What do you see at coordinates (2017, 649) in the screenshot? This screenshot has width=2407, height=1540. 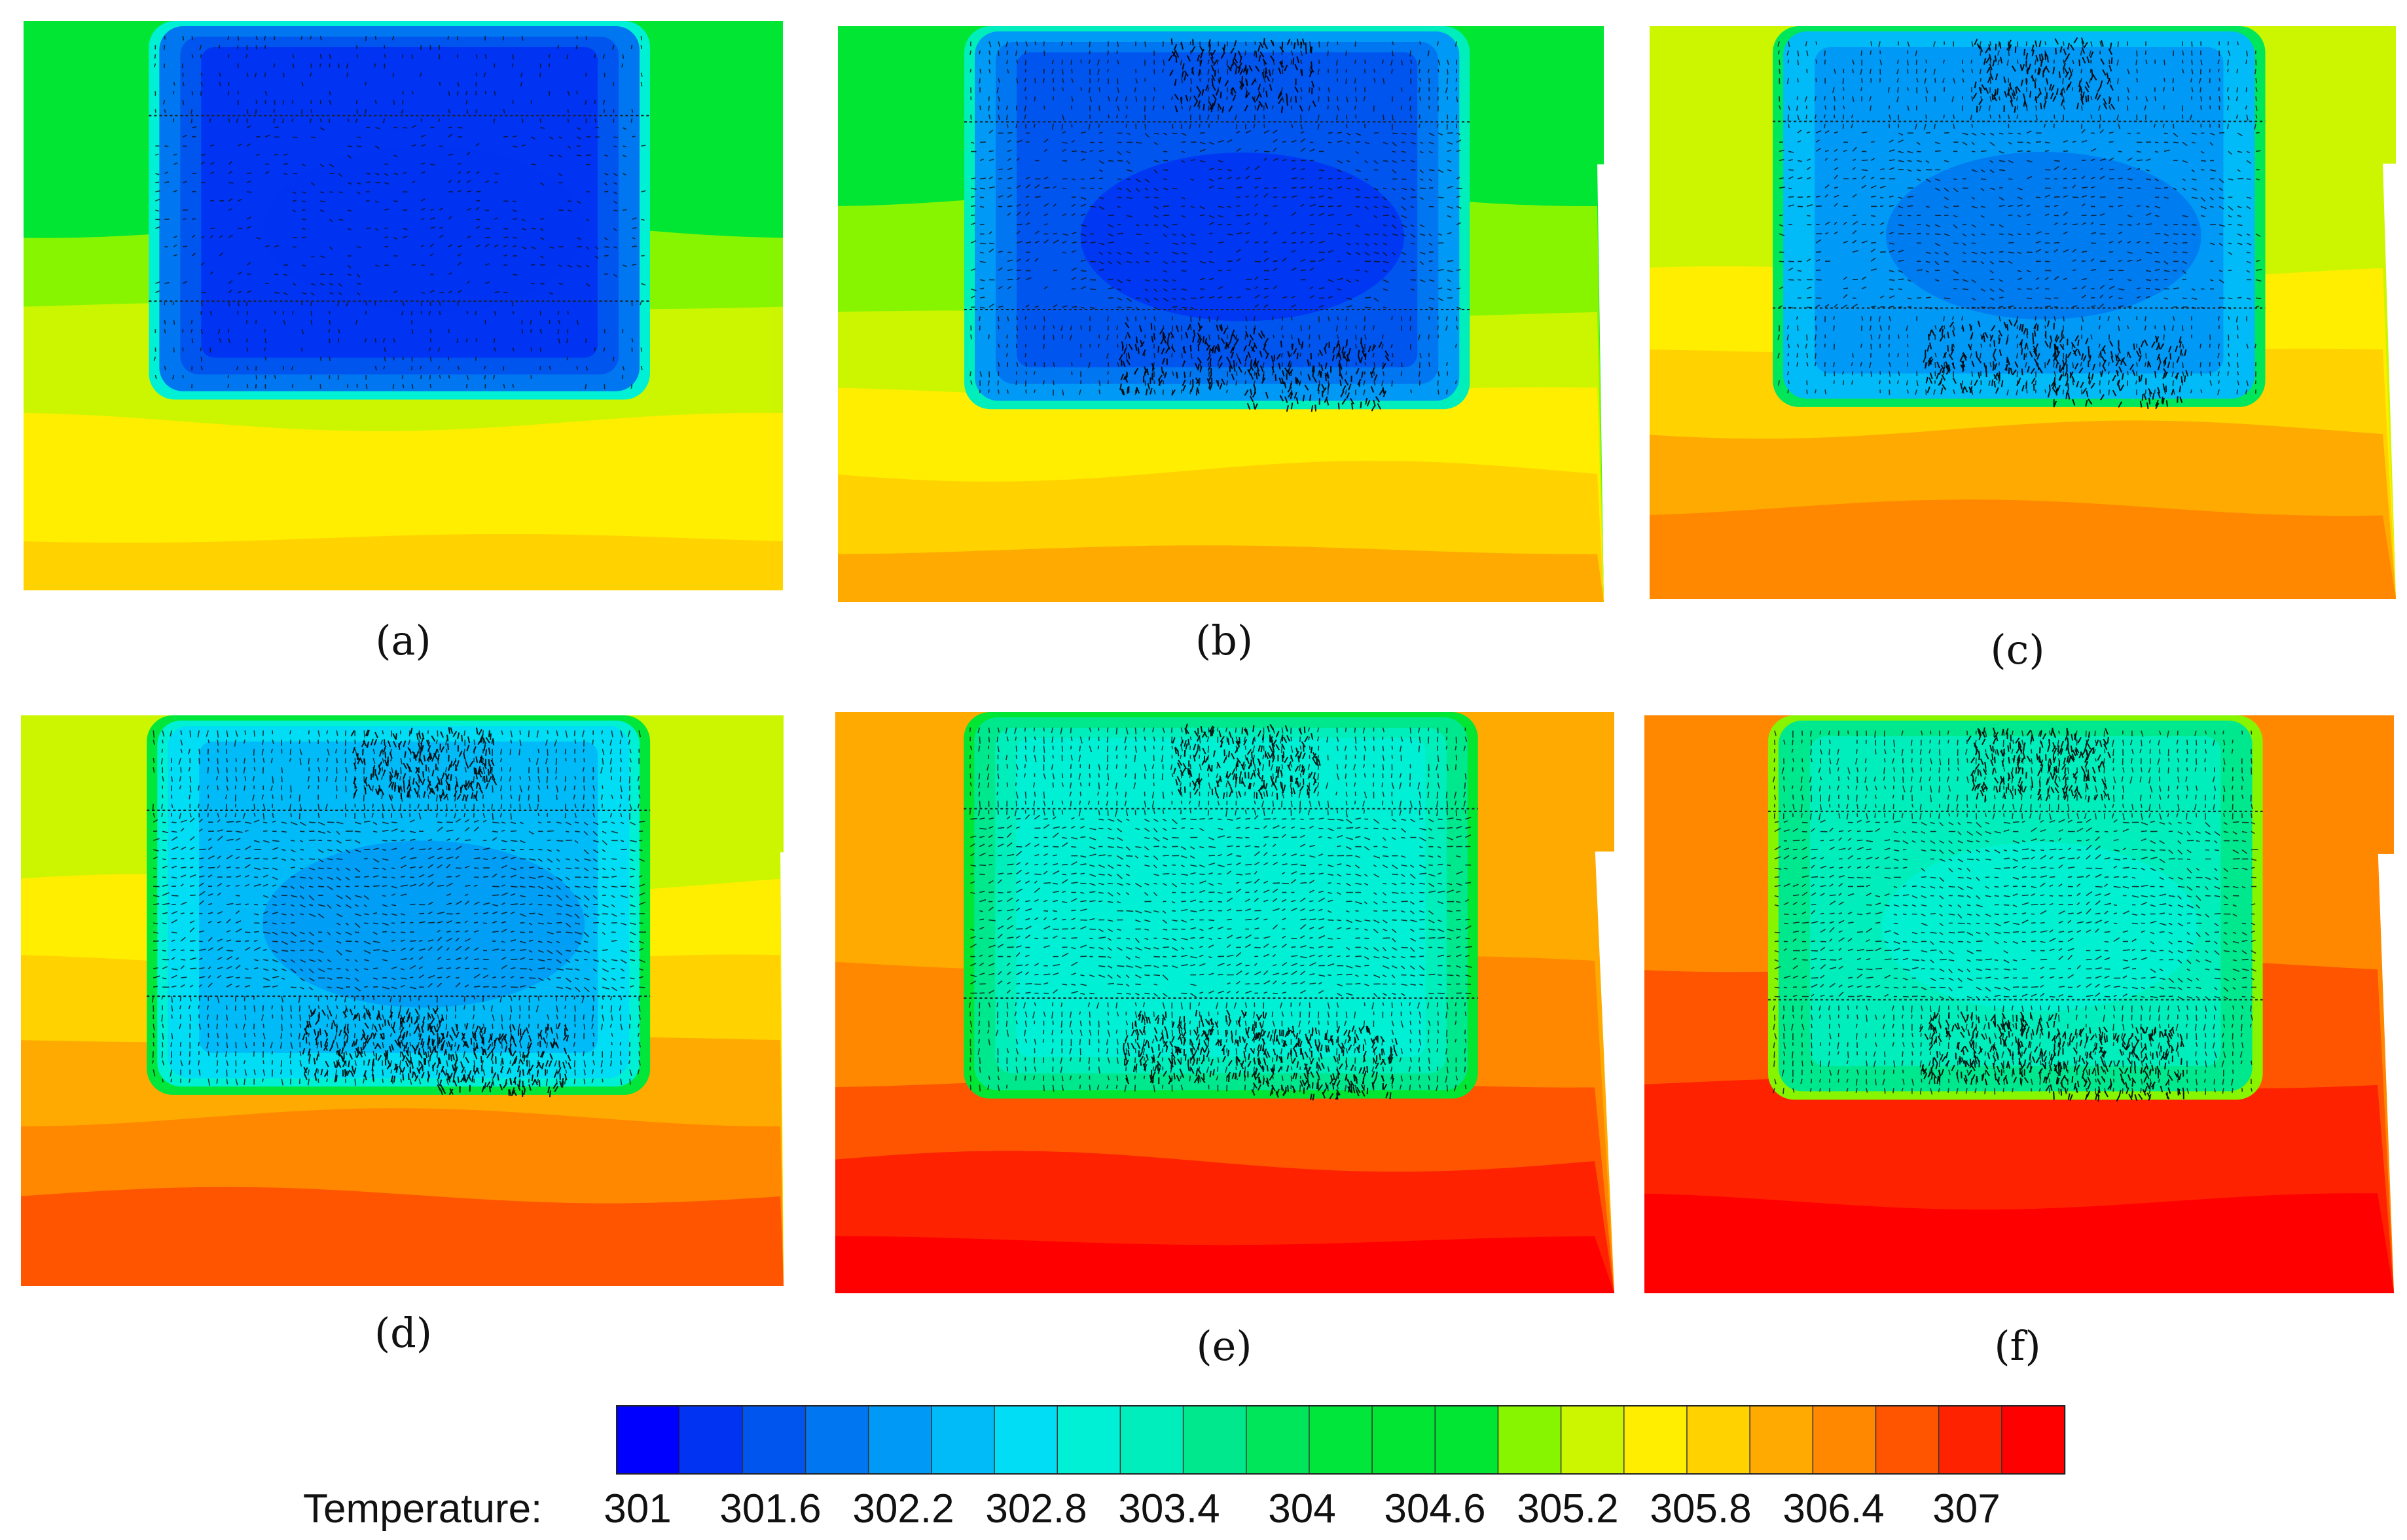 I see `caption-c: (c)` at bounding box center [2017, 649].